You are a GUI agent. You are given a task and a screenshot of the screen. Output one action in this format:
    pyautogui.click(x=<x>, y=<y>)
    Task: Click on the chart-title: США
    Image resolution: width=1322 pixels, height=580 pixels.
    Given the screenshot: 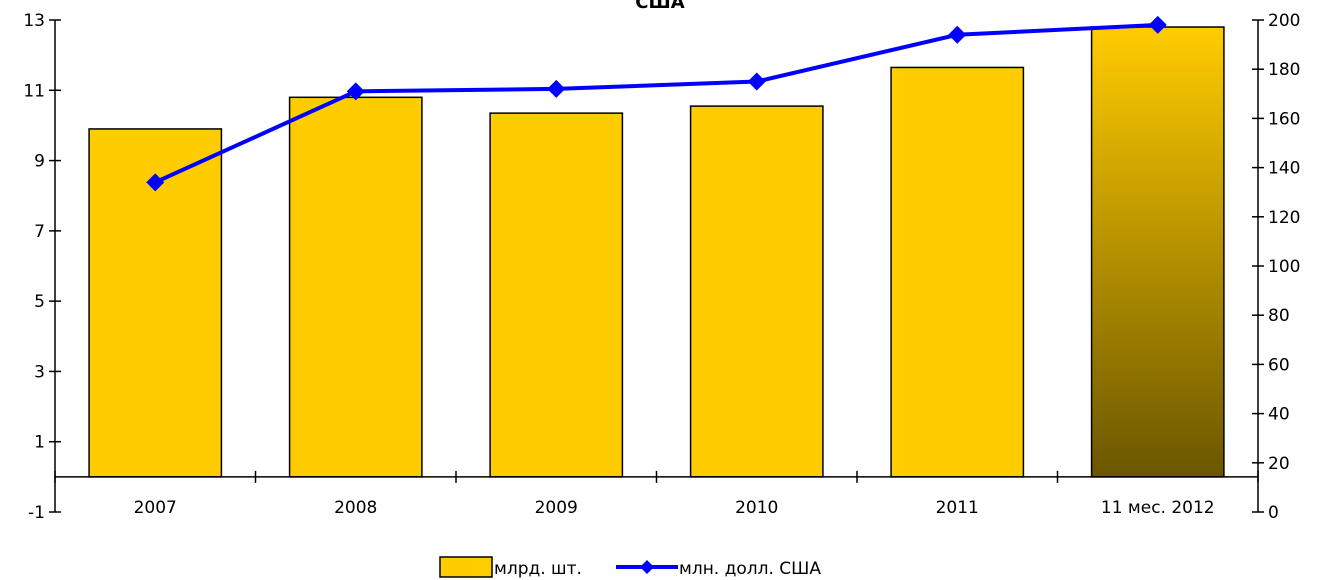 What is the action you would take?
    pyautogui.click(x=659, y=6)
    